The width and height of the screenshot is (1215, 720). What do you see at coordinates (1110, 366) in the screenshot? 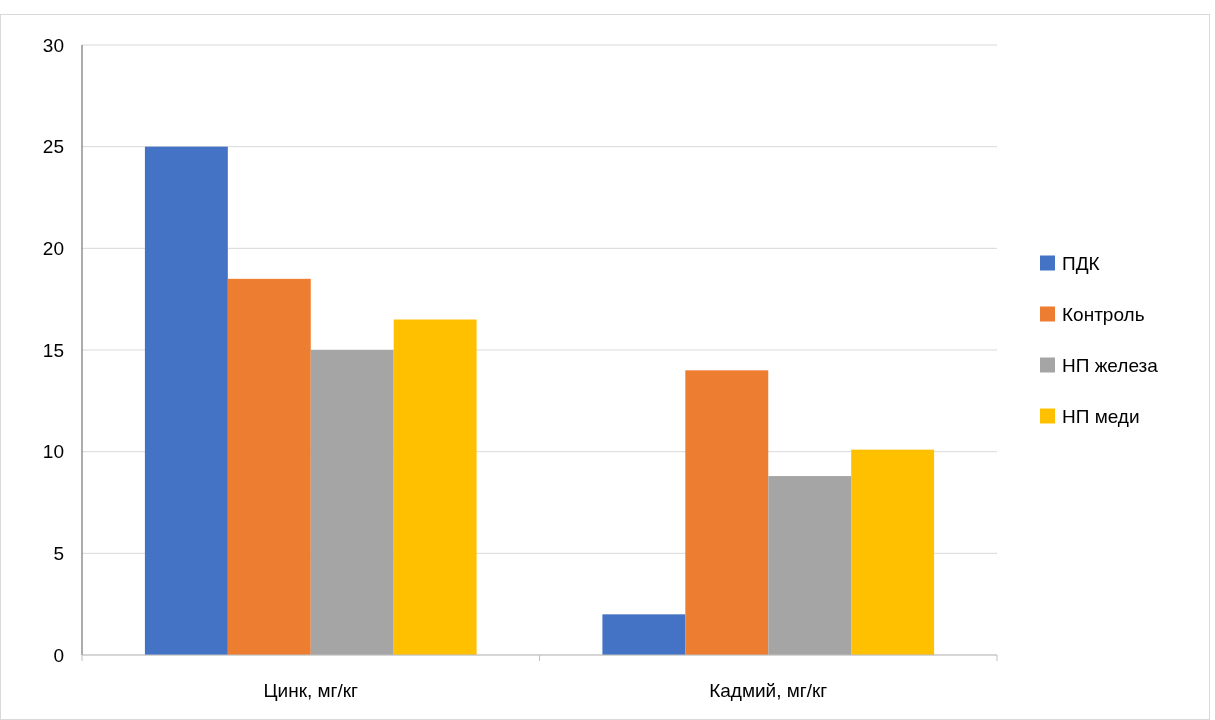
I see `legend-label: НП железа` at bounding box center [1110, 366].